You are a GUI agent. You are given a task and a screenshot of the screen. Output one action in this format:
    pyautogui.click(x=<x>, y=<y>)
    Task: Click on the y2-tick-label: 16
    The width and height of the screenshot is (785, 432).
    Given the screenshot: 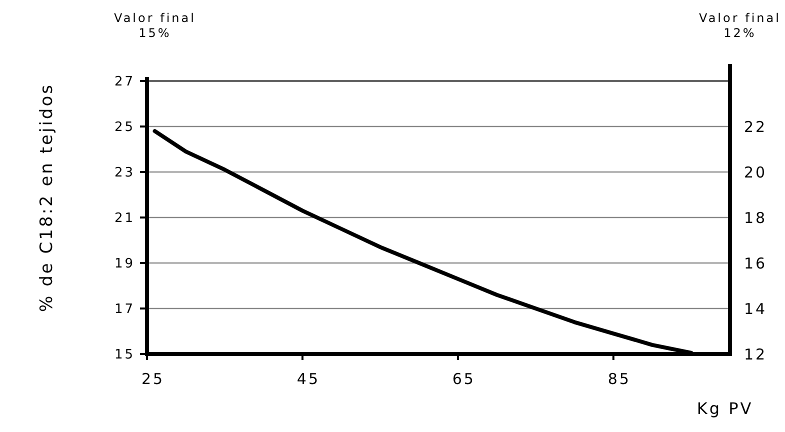 What is the action you would take?
    pyautogui.click(x=756, y=263)
    